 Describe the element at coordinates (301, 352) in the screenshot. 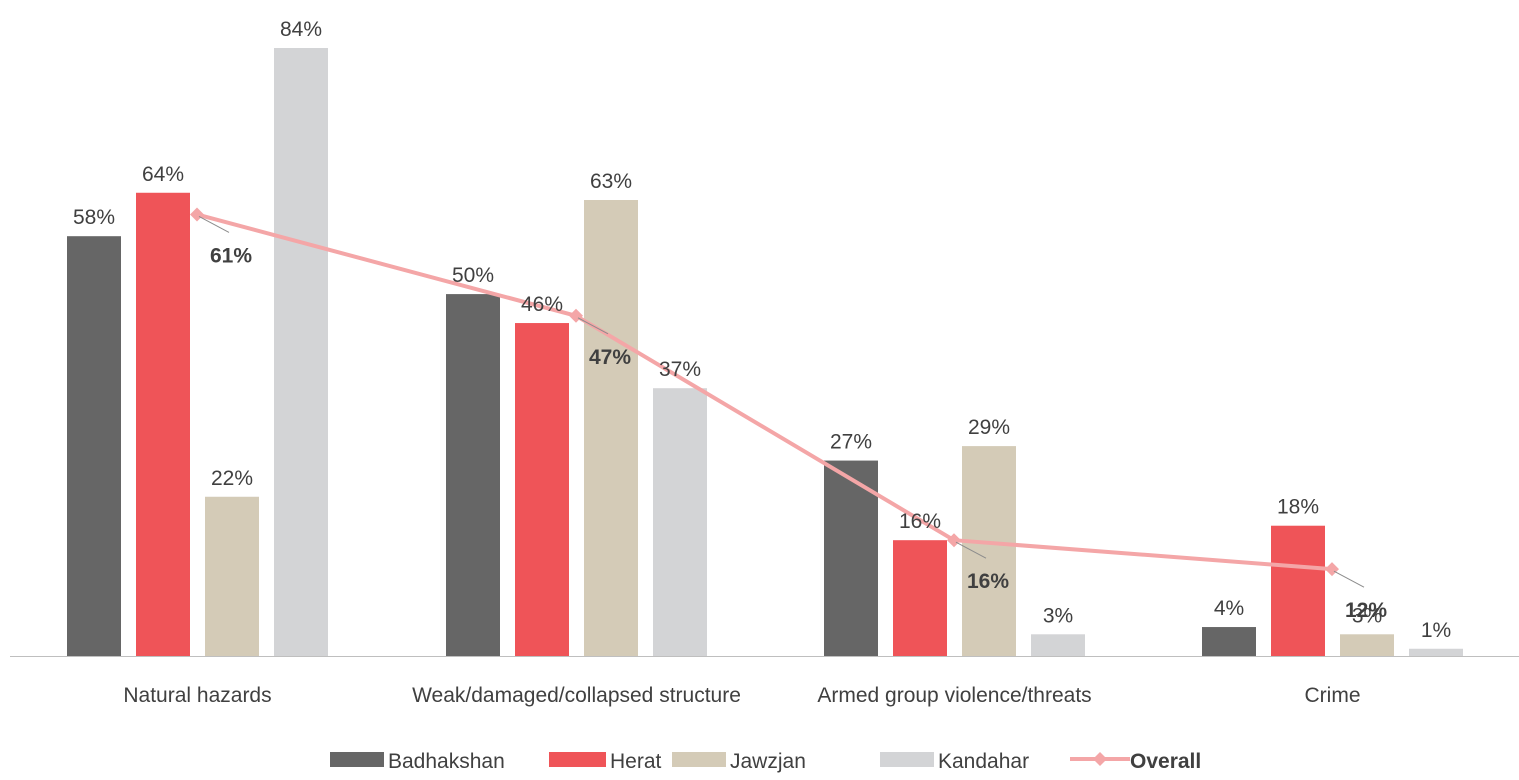

I see `bar-kandahar-natural-hazards` at that location.